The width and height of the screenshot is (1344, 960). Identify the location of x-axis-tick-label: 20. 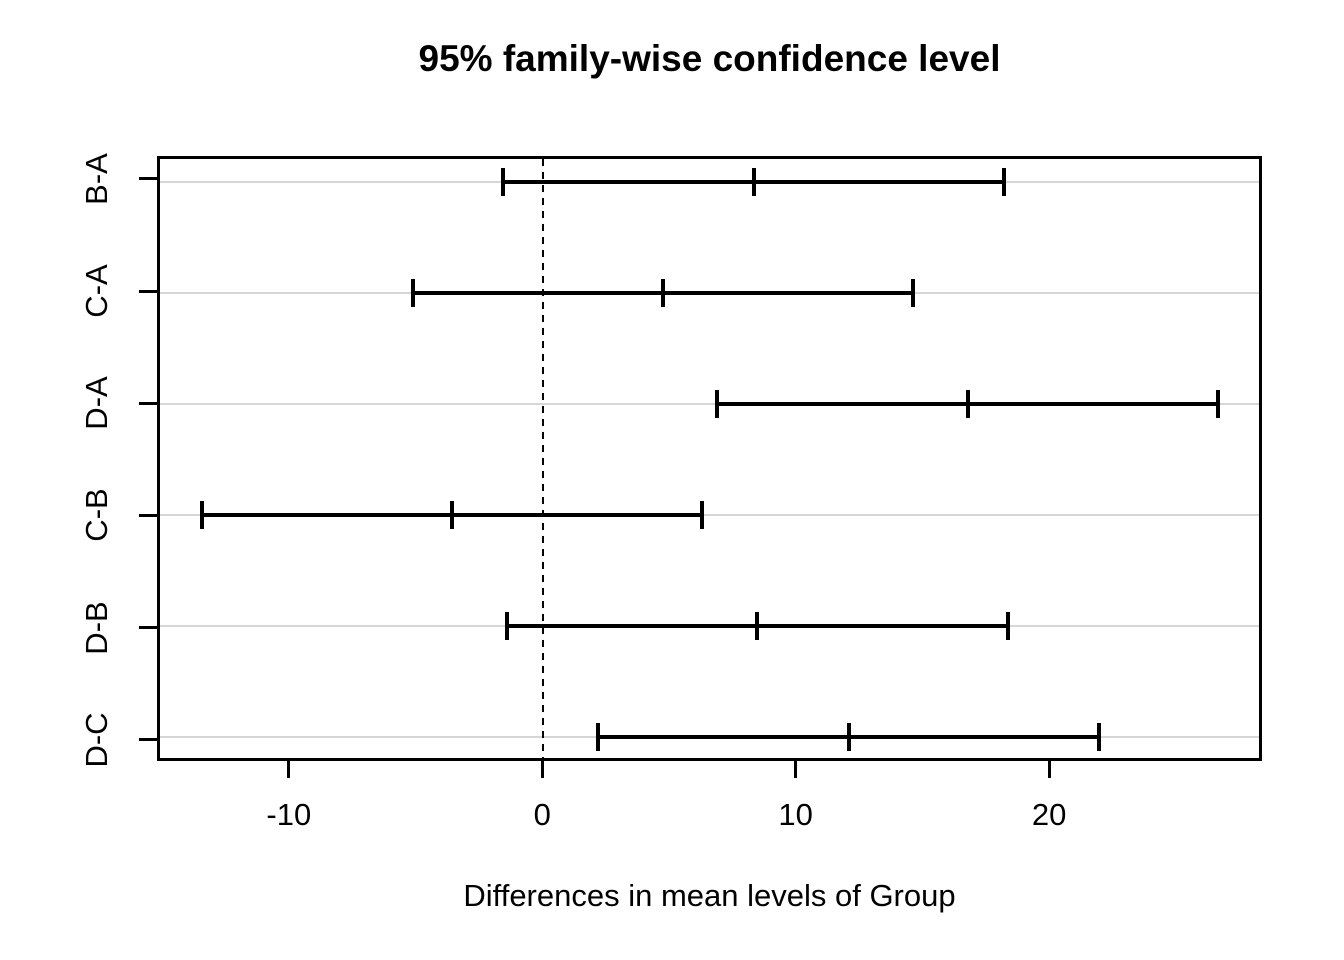
(1049, 814).